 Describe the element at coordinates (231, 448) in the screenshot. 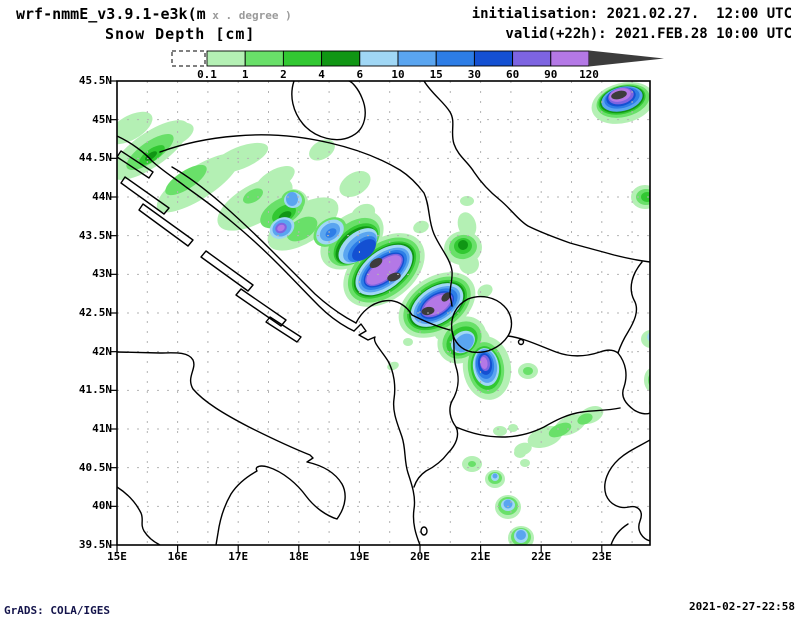

I see `italy-adriatic-coastline` at that location.